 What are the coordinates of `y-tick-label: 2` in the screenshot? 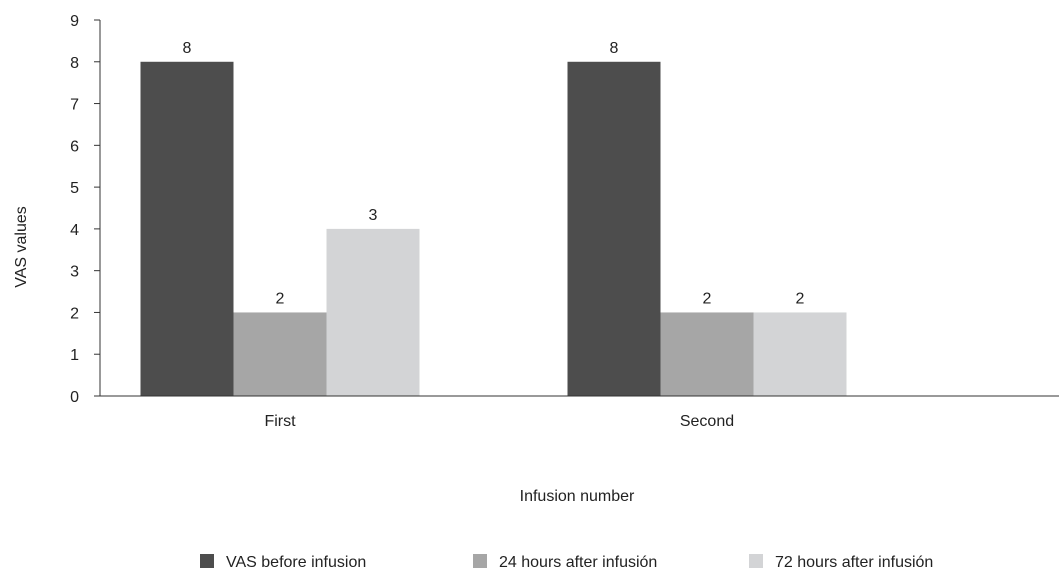 It's located at (74, 313).